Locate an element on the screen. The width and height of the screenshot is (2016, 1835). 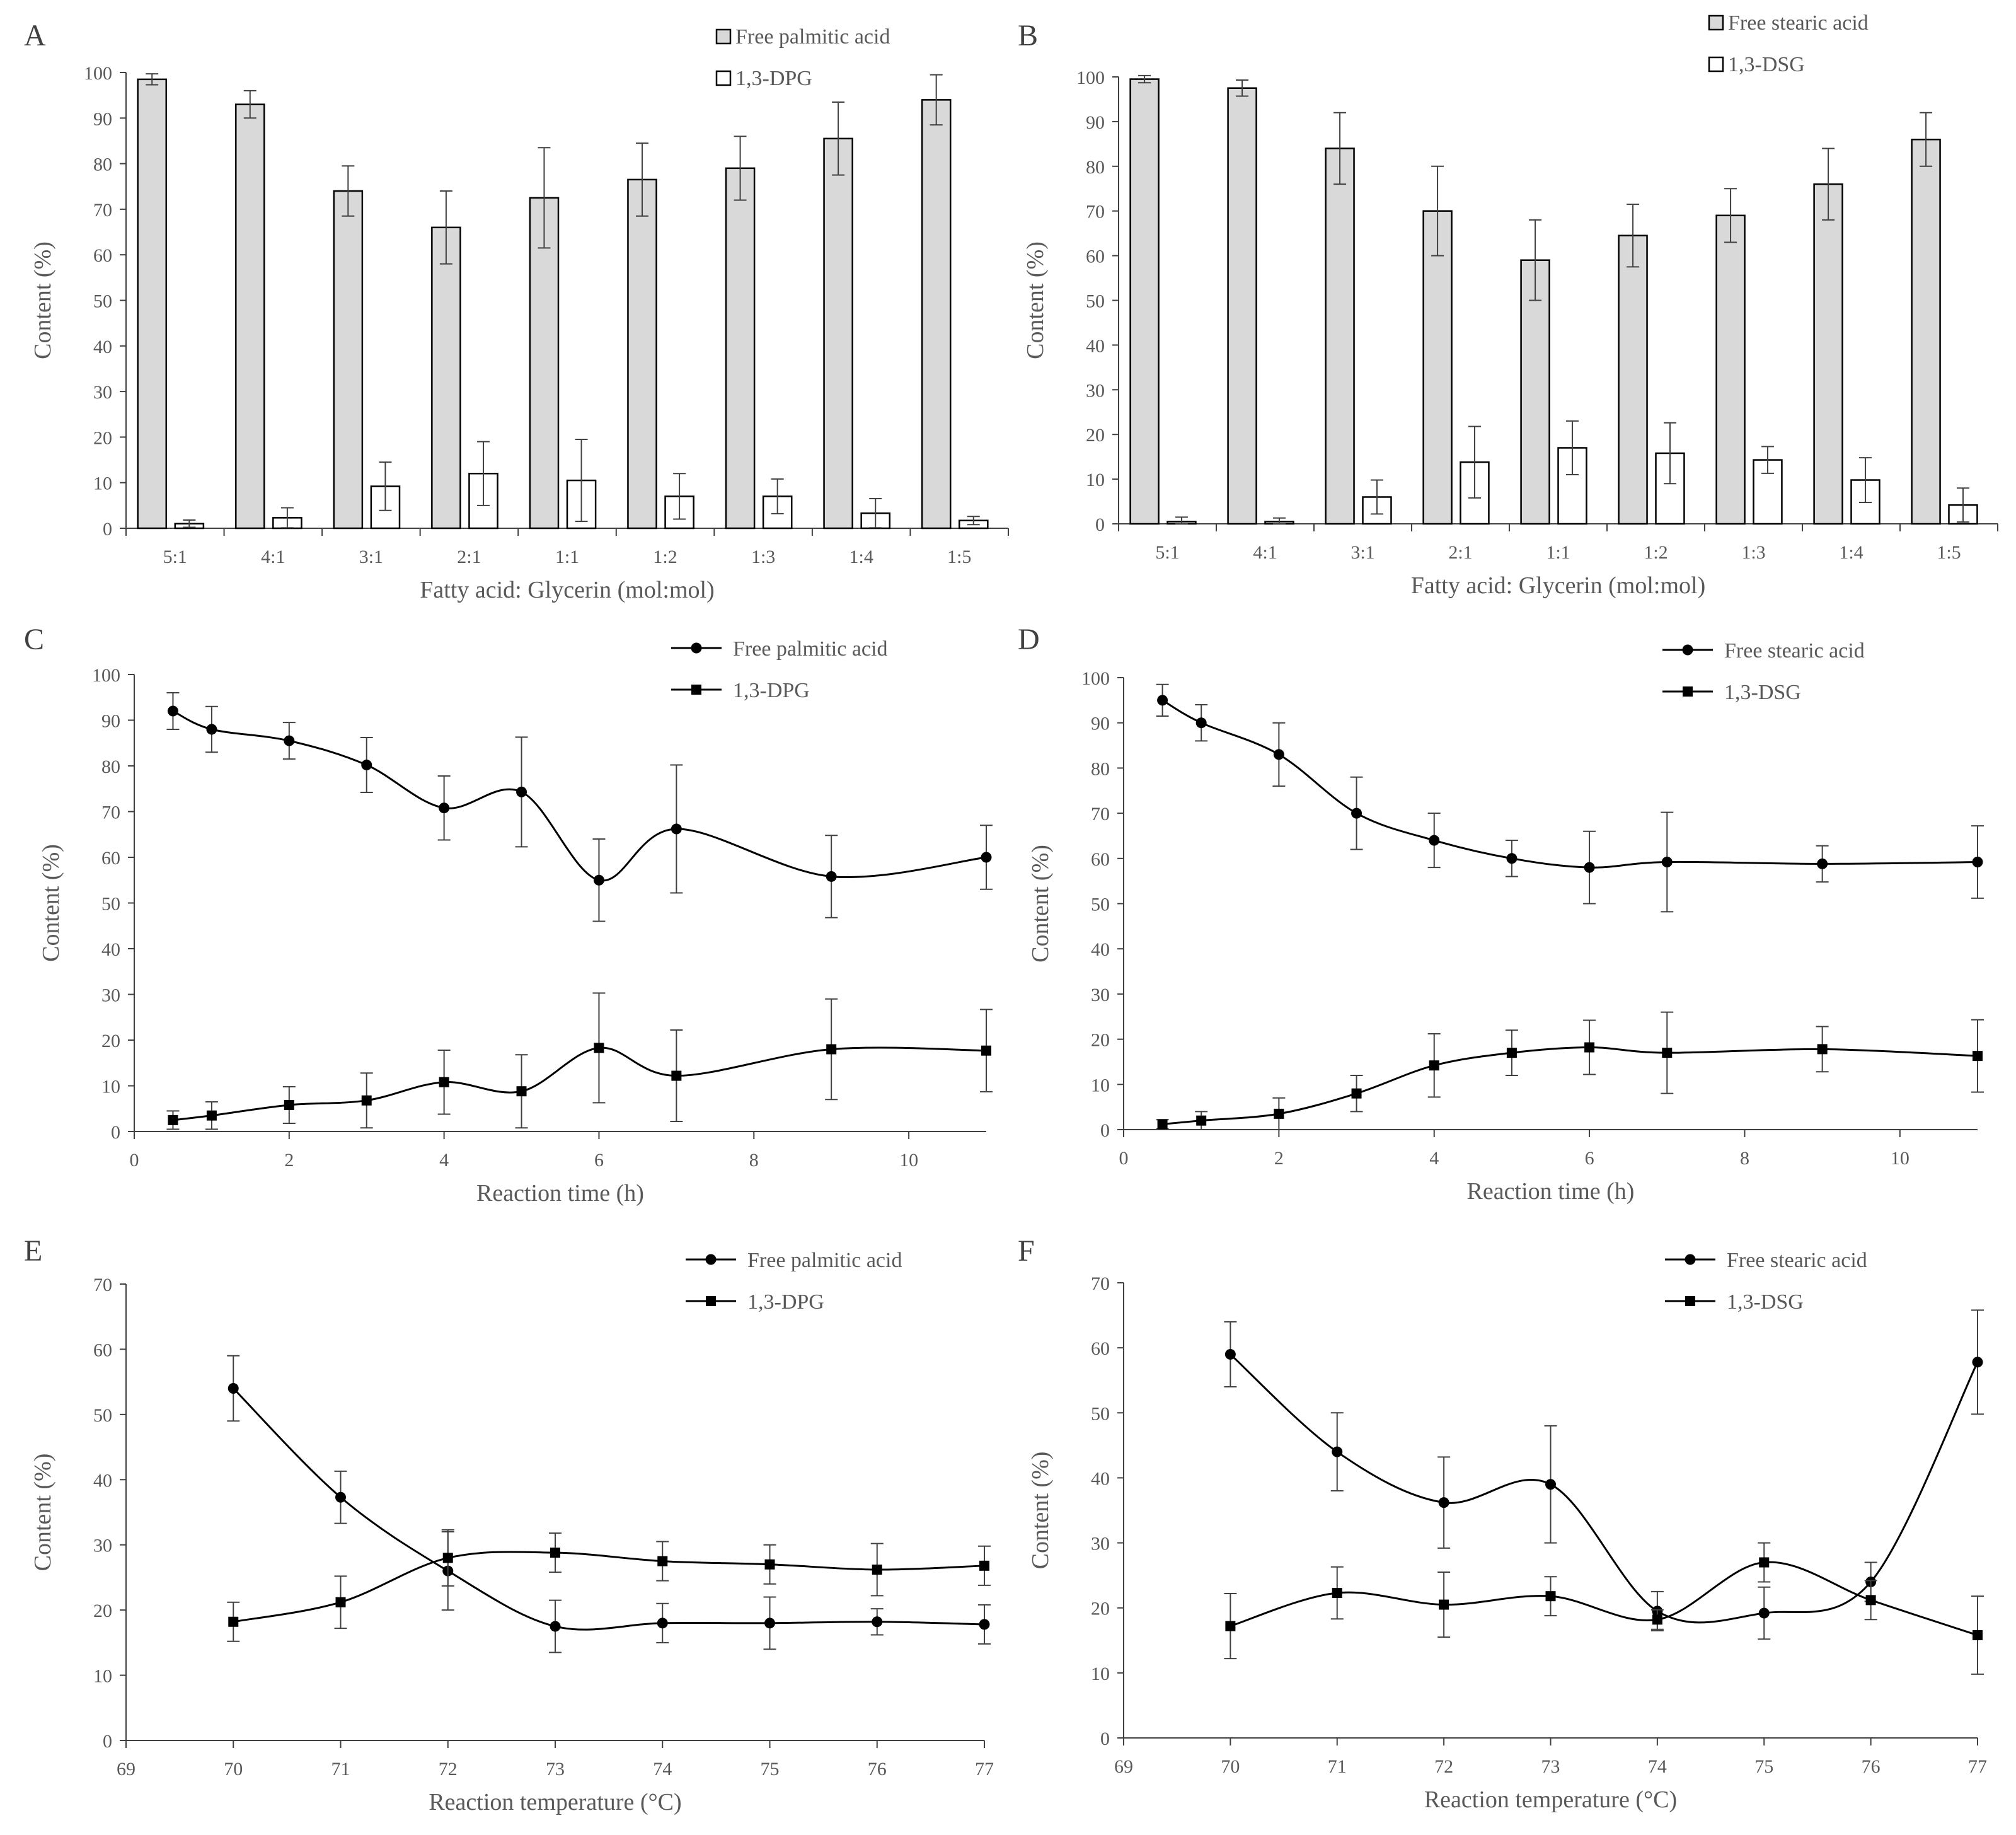
x-tick-label: 0 is located at coordinates (134, 1160).